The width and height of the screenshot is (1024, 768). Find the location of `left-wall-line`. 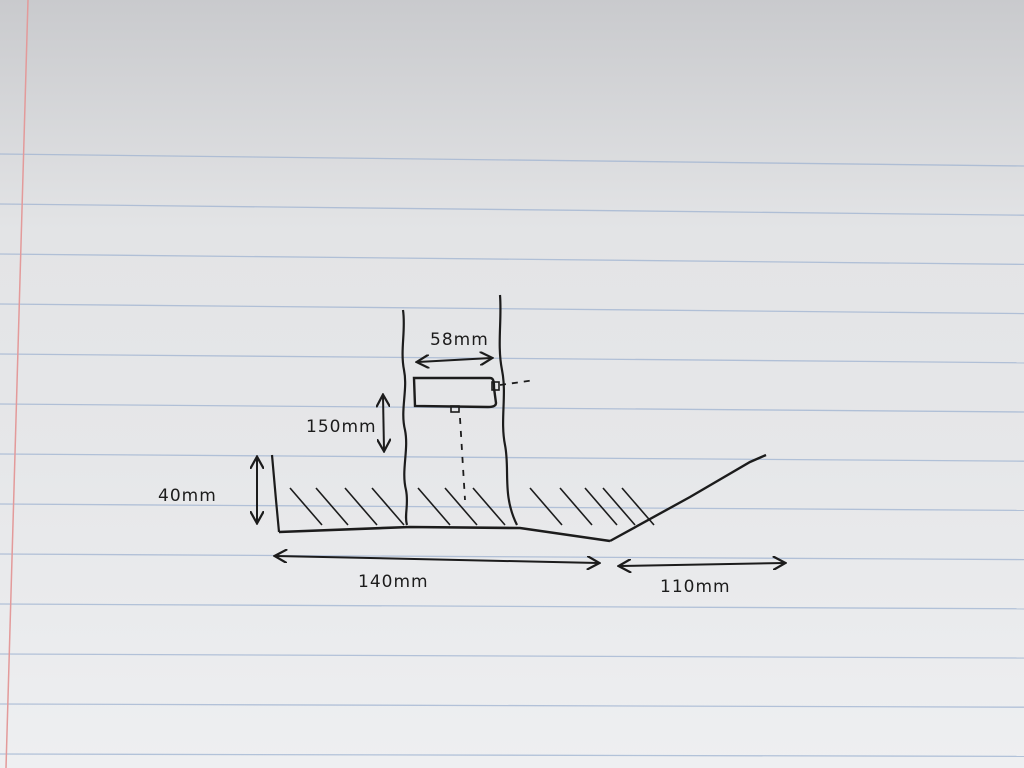

left-wall-line is located at coordinates (275, 493).